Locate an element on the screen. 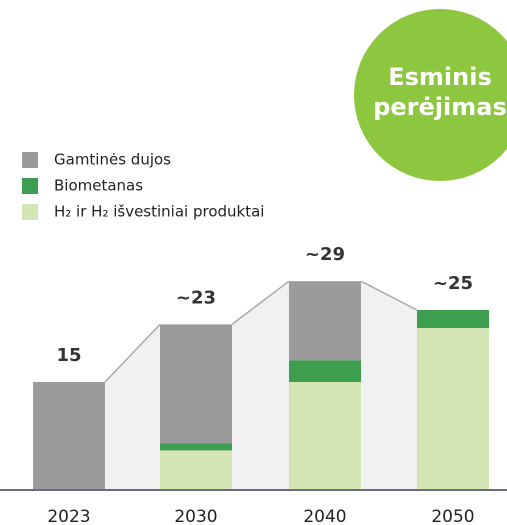 The width and height of the screenshot is (507, 525). value-label: ~29 is located at coordinates (325, 254).